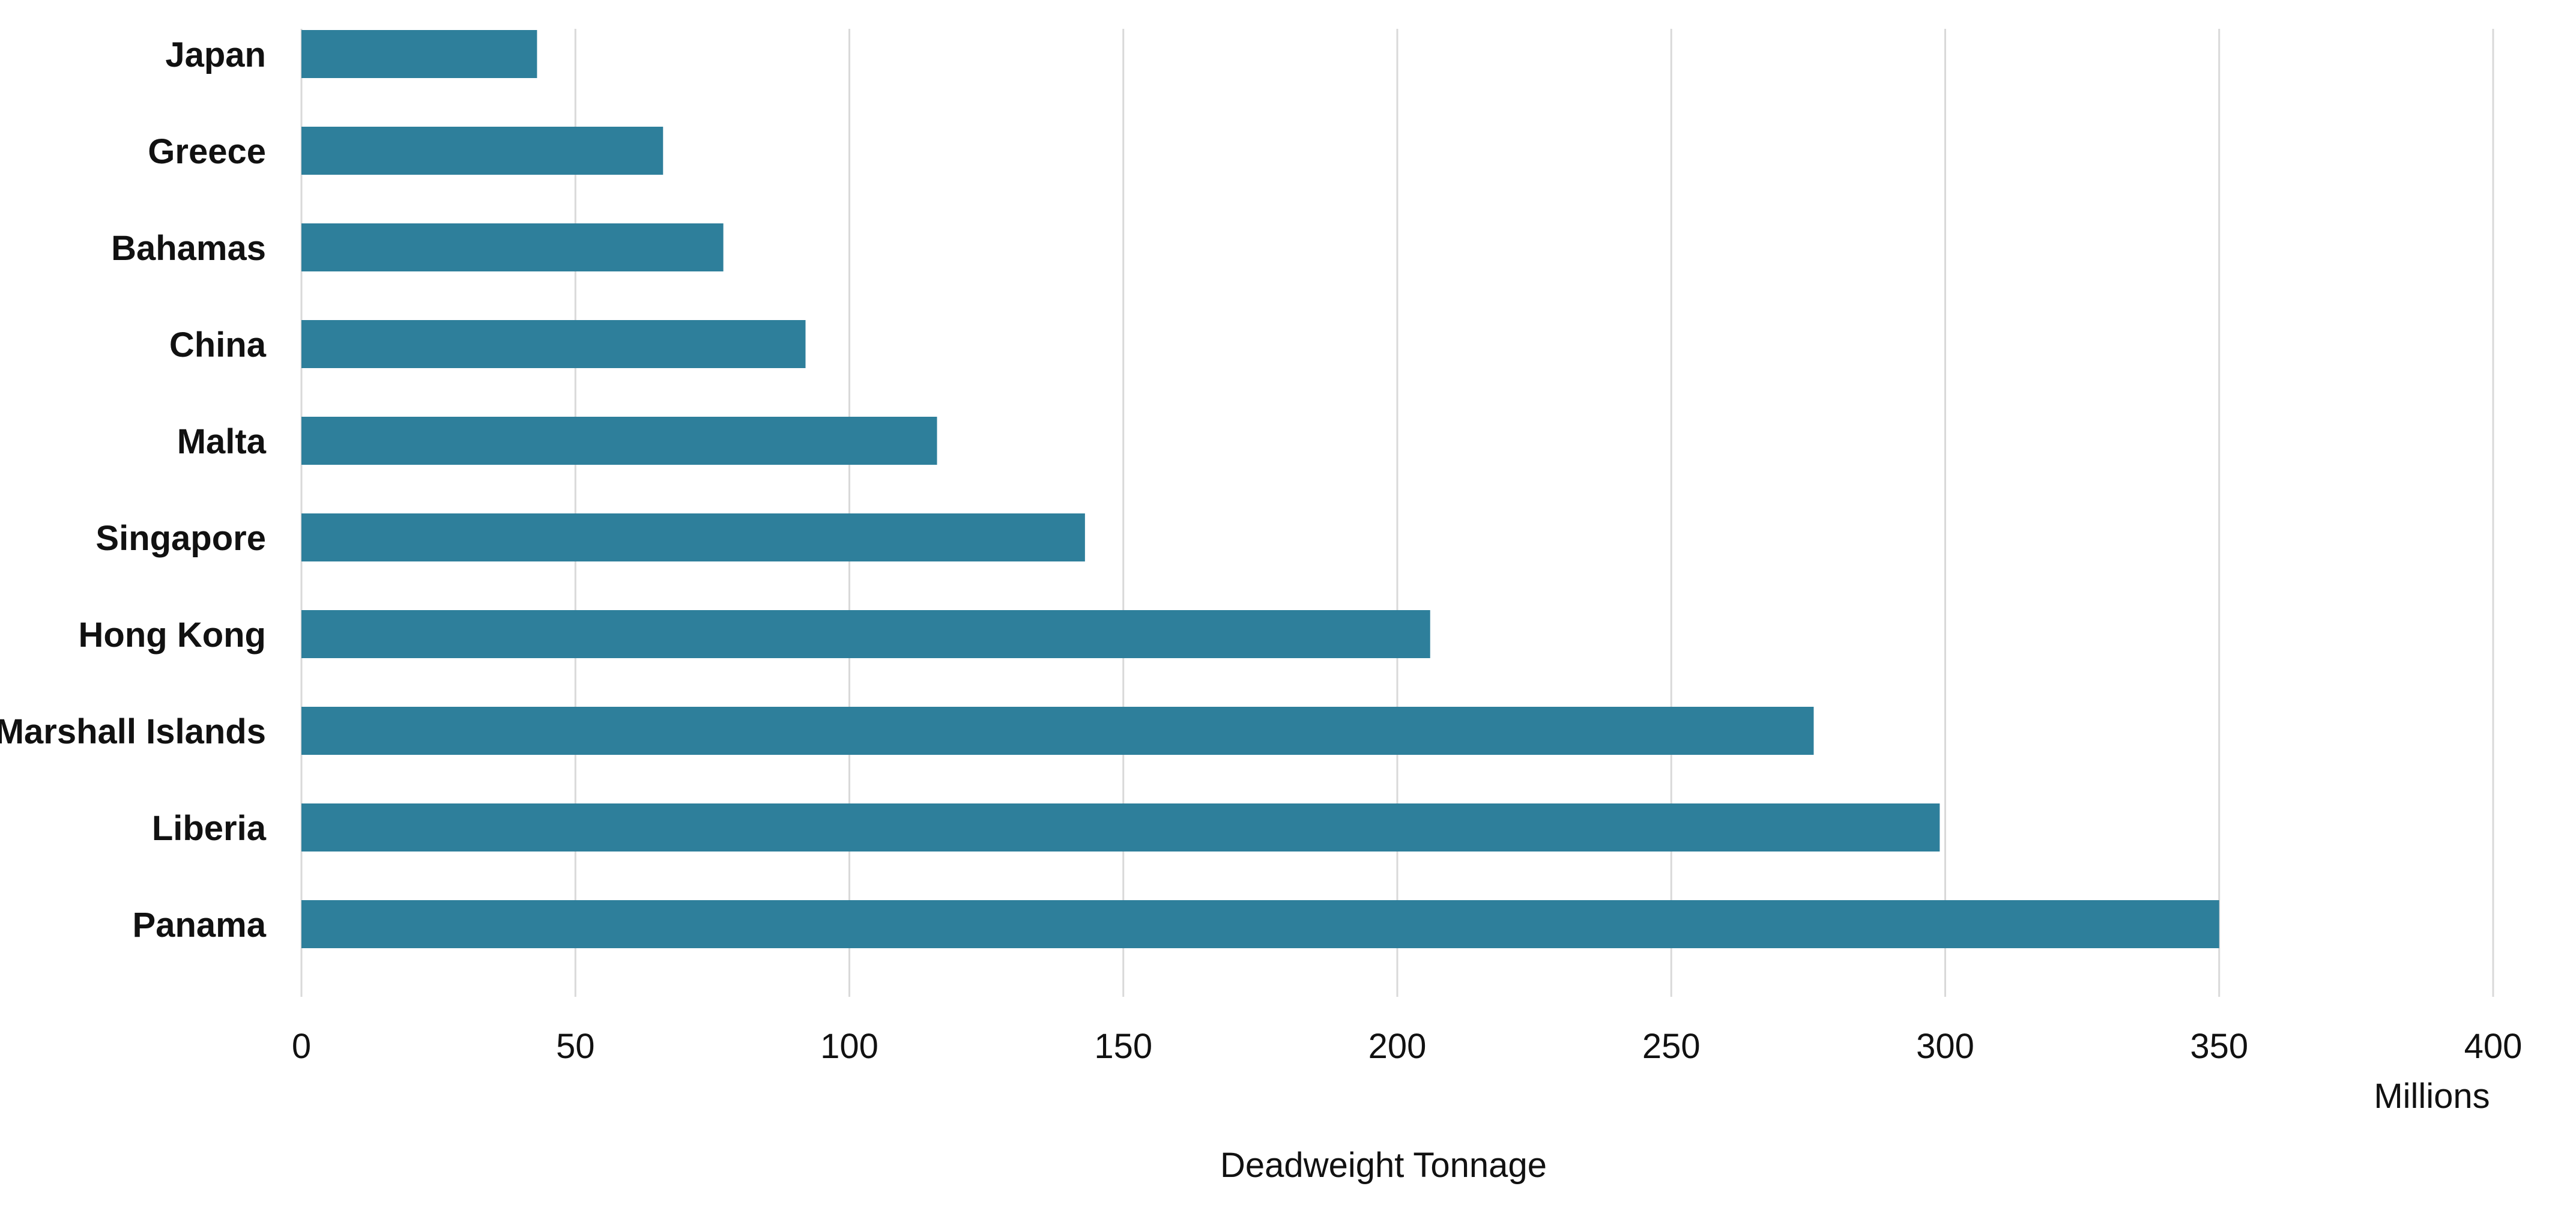  What do you see at coordinates (207, 151) in the screenshot?
I see `category-label: Greece` at bounding box center [207, 151].